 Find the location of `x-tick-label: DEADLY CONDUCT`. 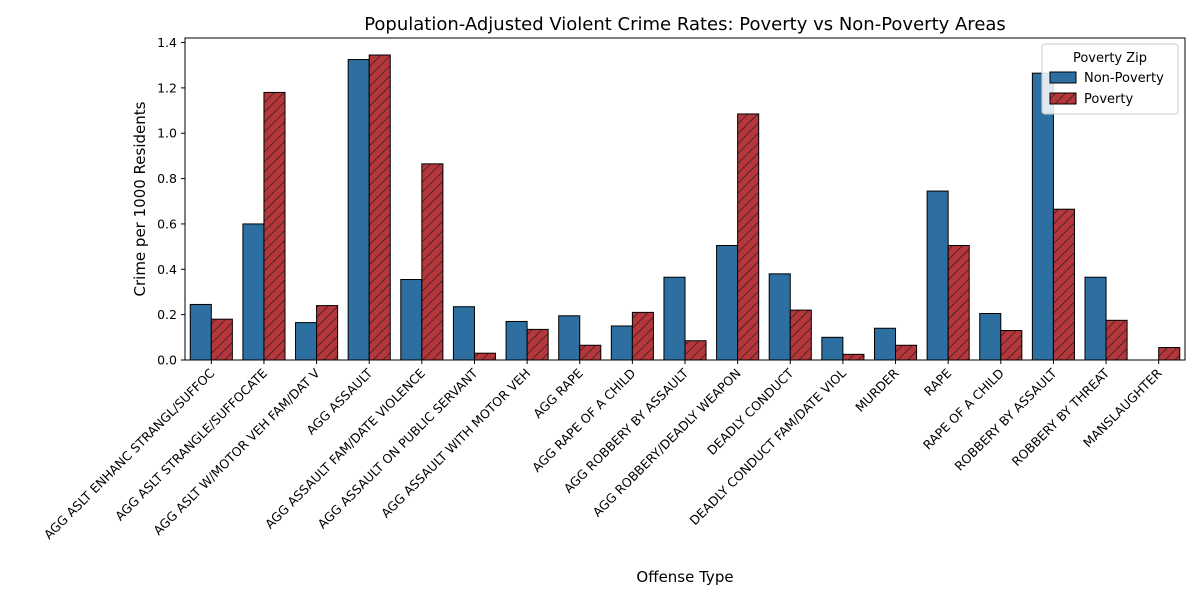

x-tick-label: DEADLY CONDUCT is located at coordinates (750, 411).